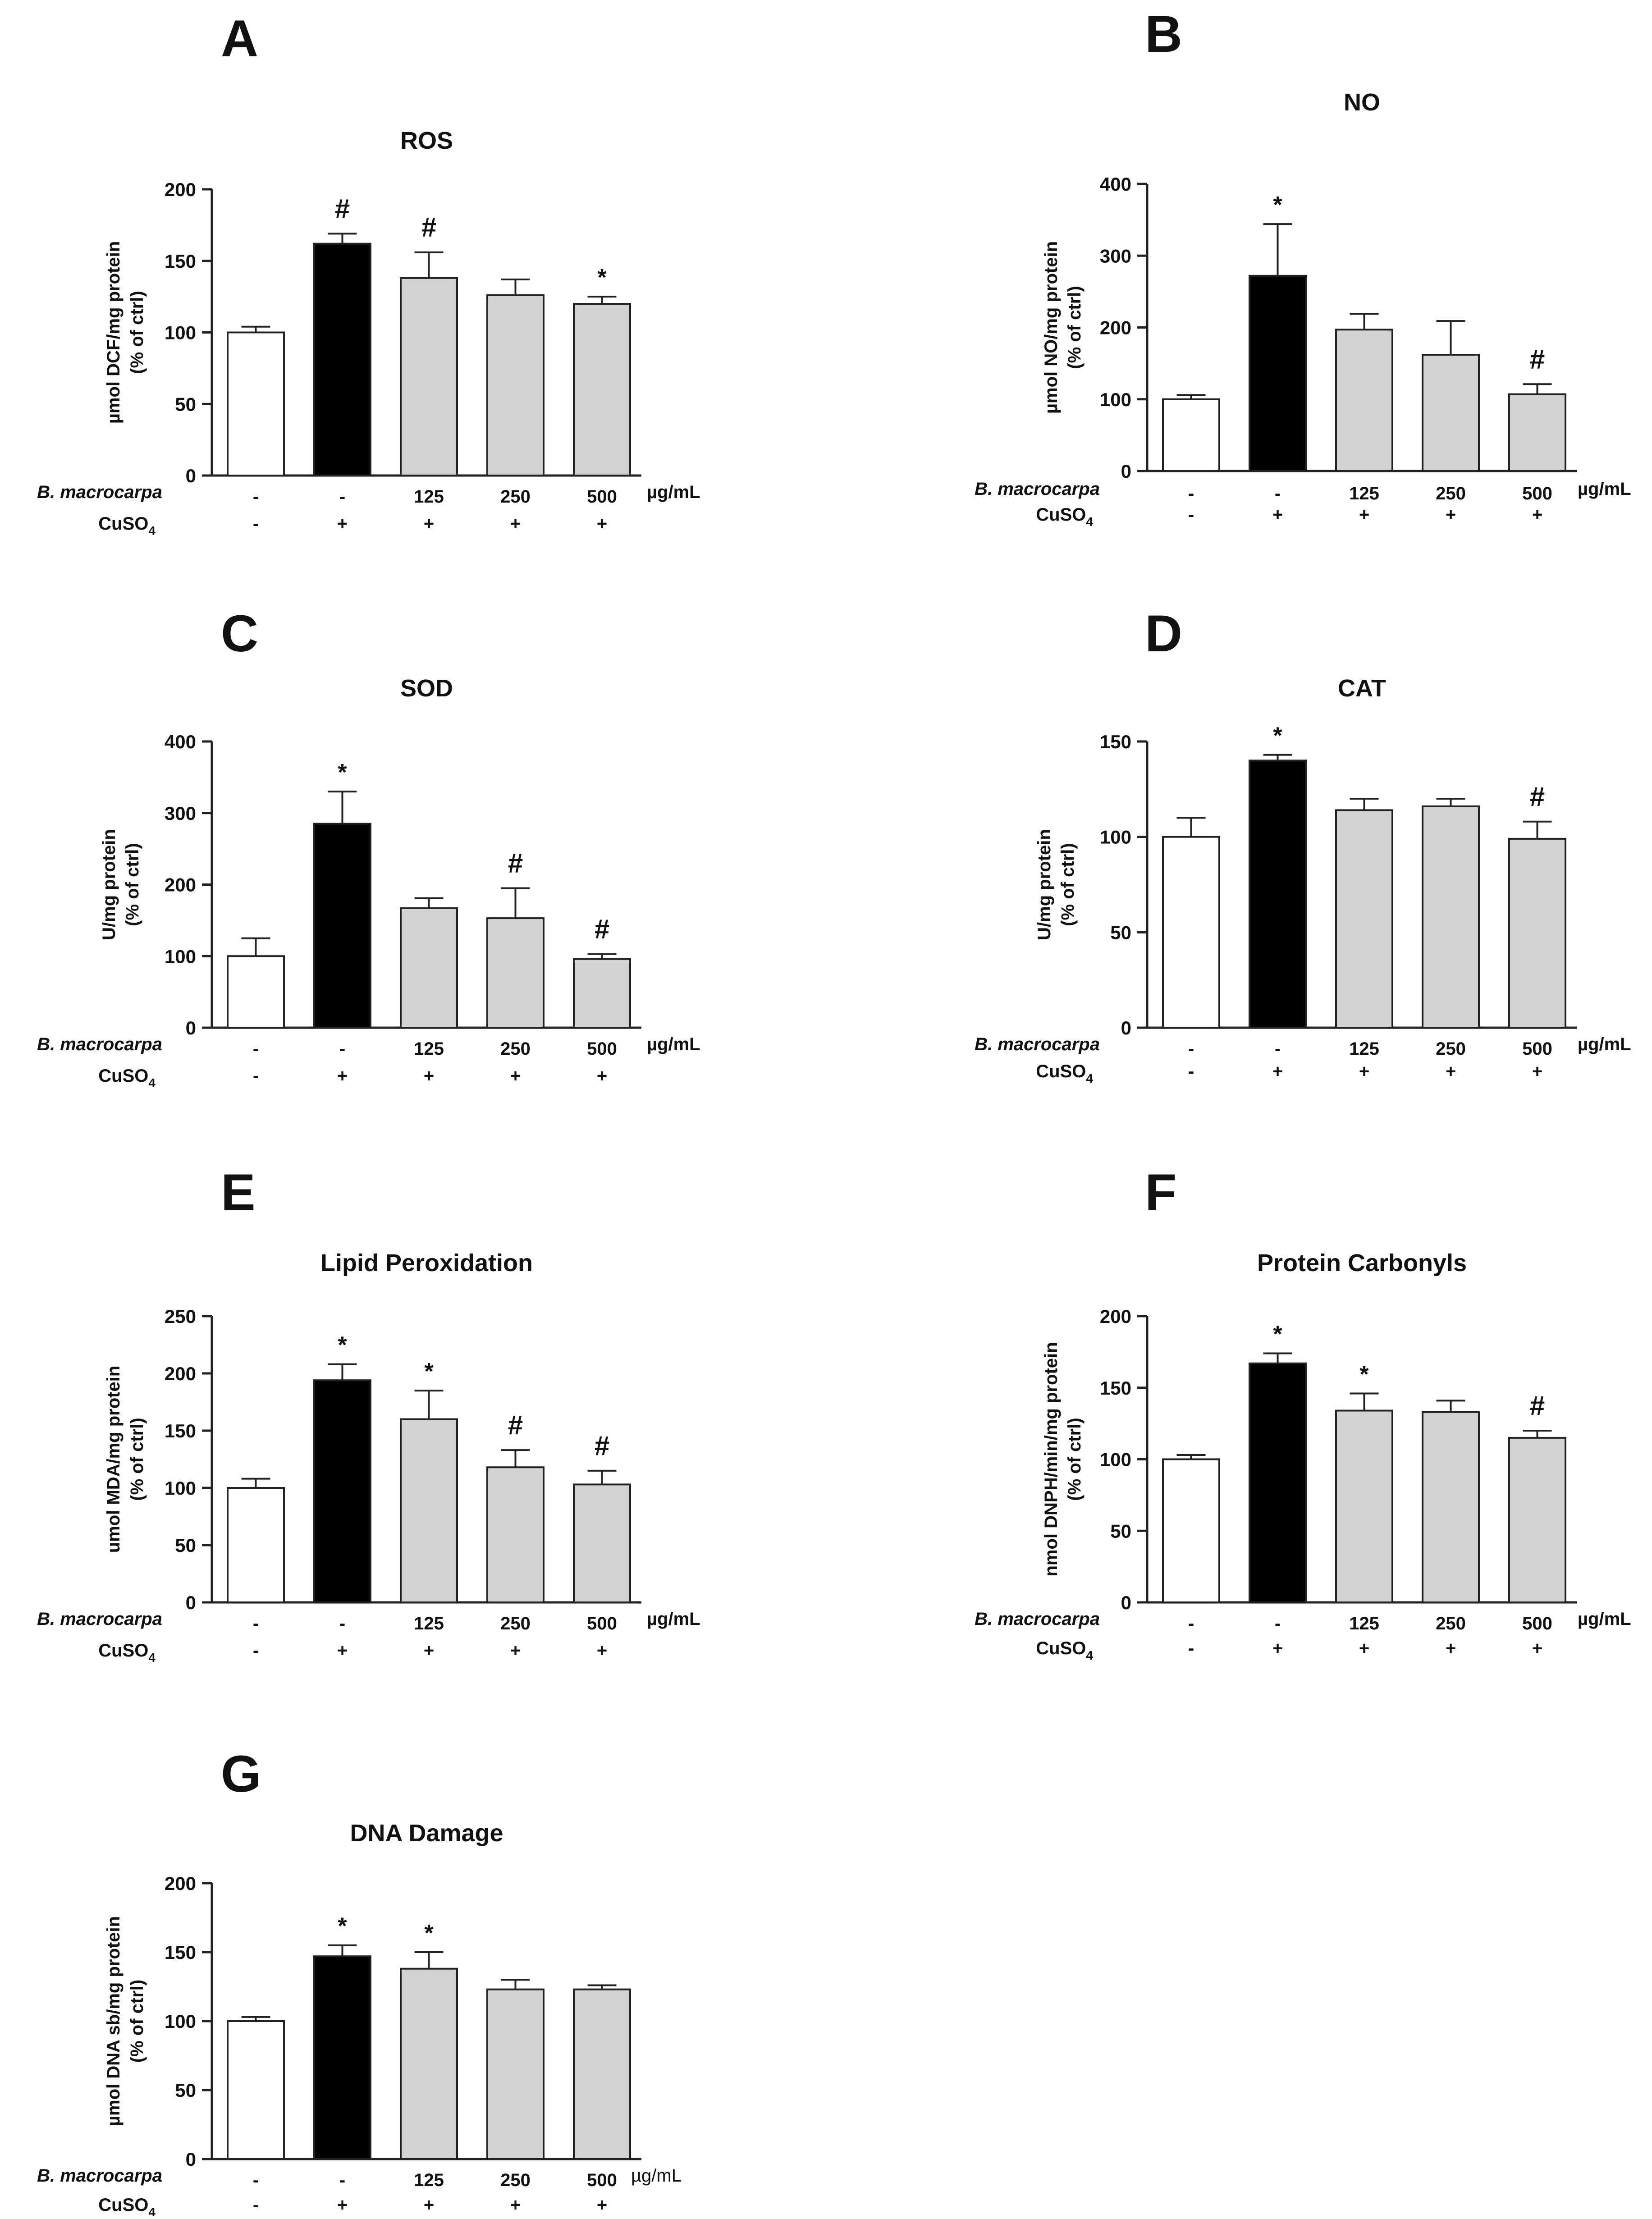 The height and width of the screenshot is (2219, 1652). Describe the element at coordinates (125, 2021) in the screenshot. I see `y-axis-label: µmol DNA sb/mg protein (% of ctrl)` at that location.